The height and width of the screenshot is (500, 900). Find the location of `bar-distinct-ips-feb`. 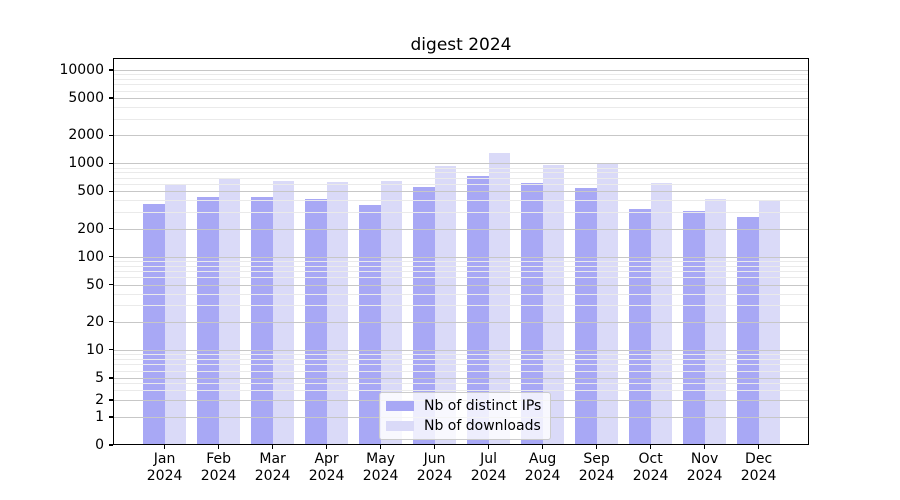

bar-distinct-ips-feb is located at coordinates (208, 321).